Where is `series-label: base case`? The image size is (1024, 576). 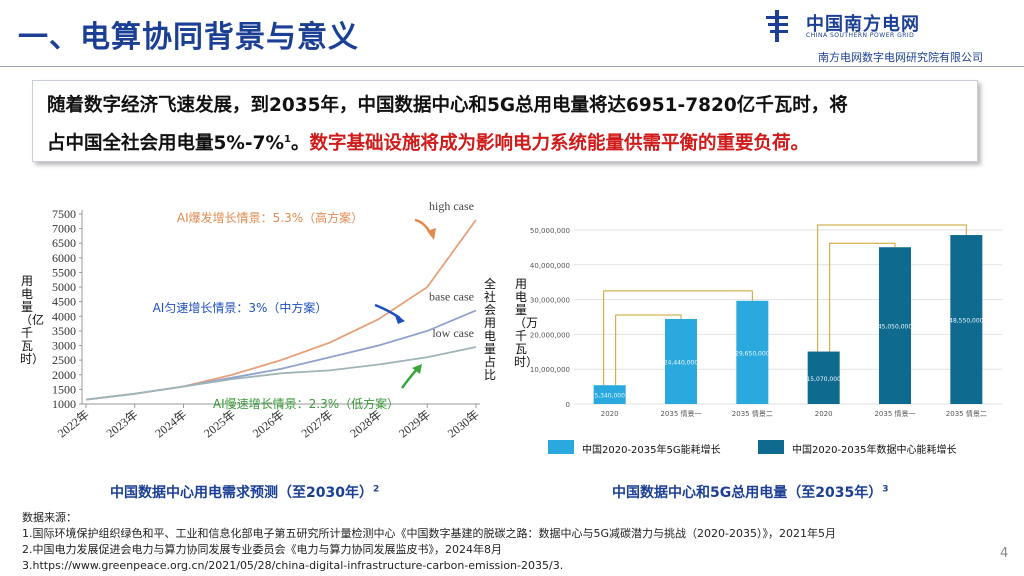 series-label: base case is located at coordinates (451, 296).